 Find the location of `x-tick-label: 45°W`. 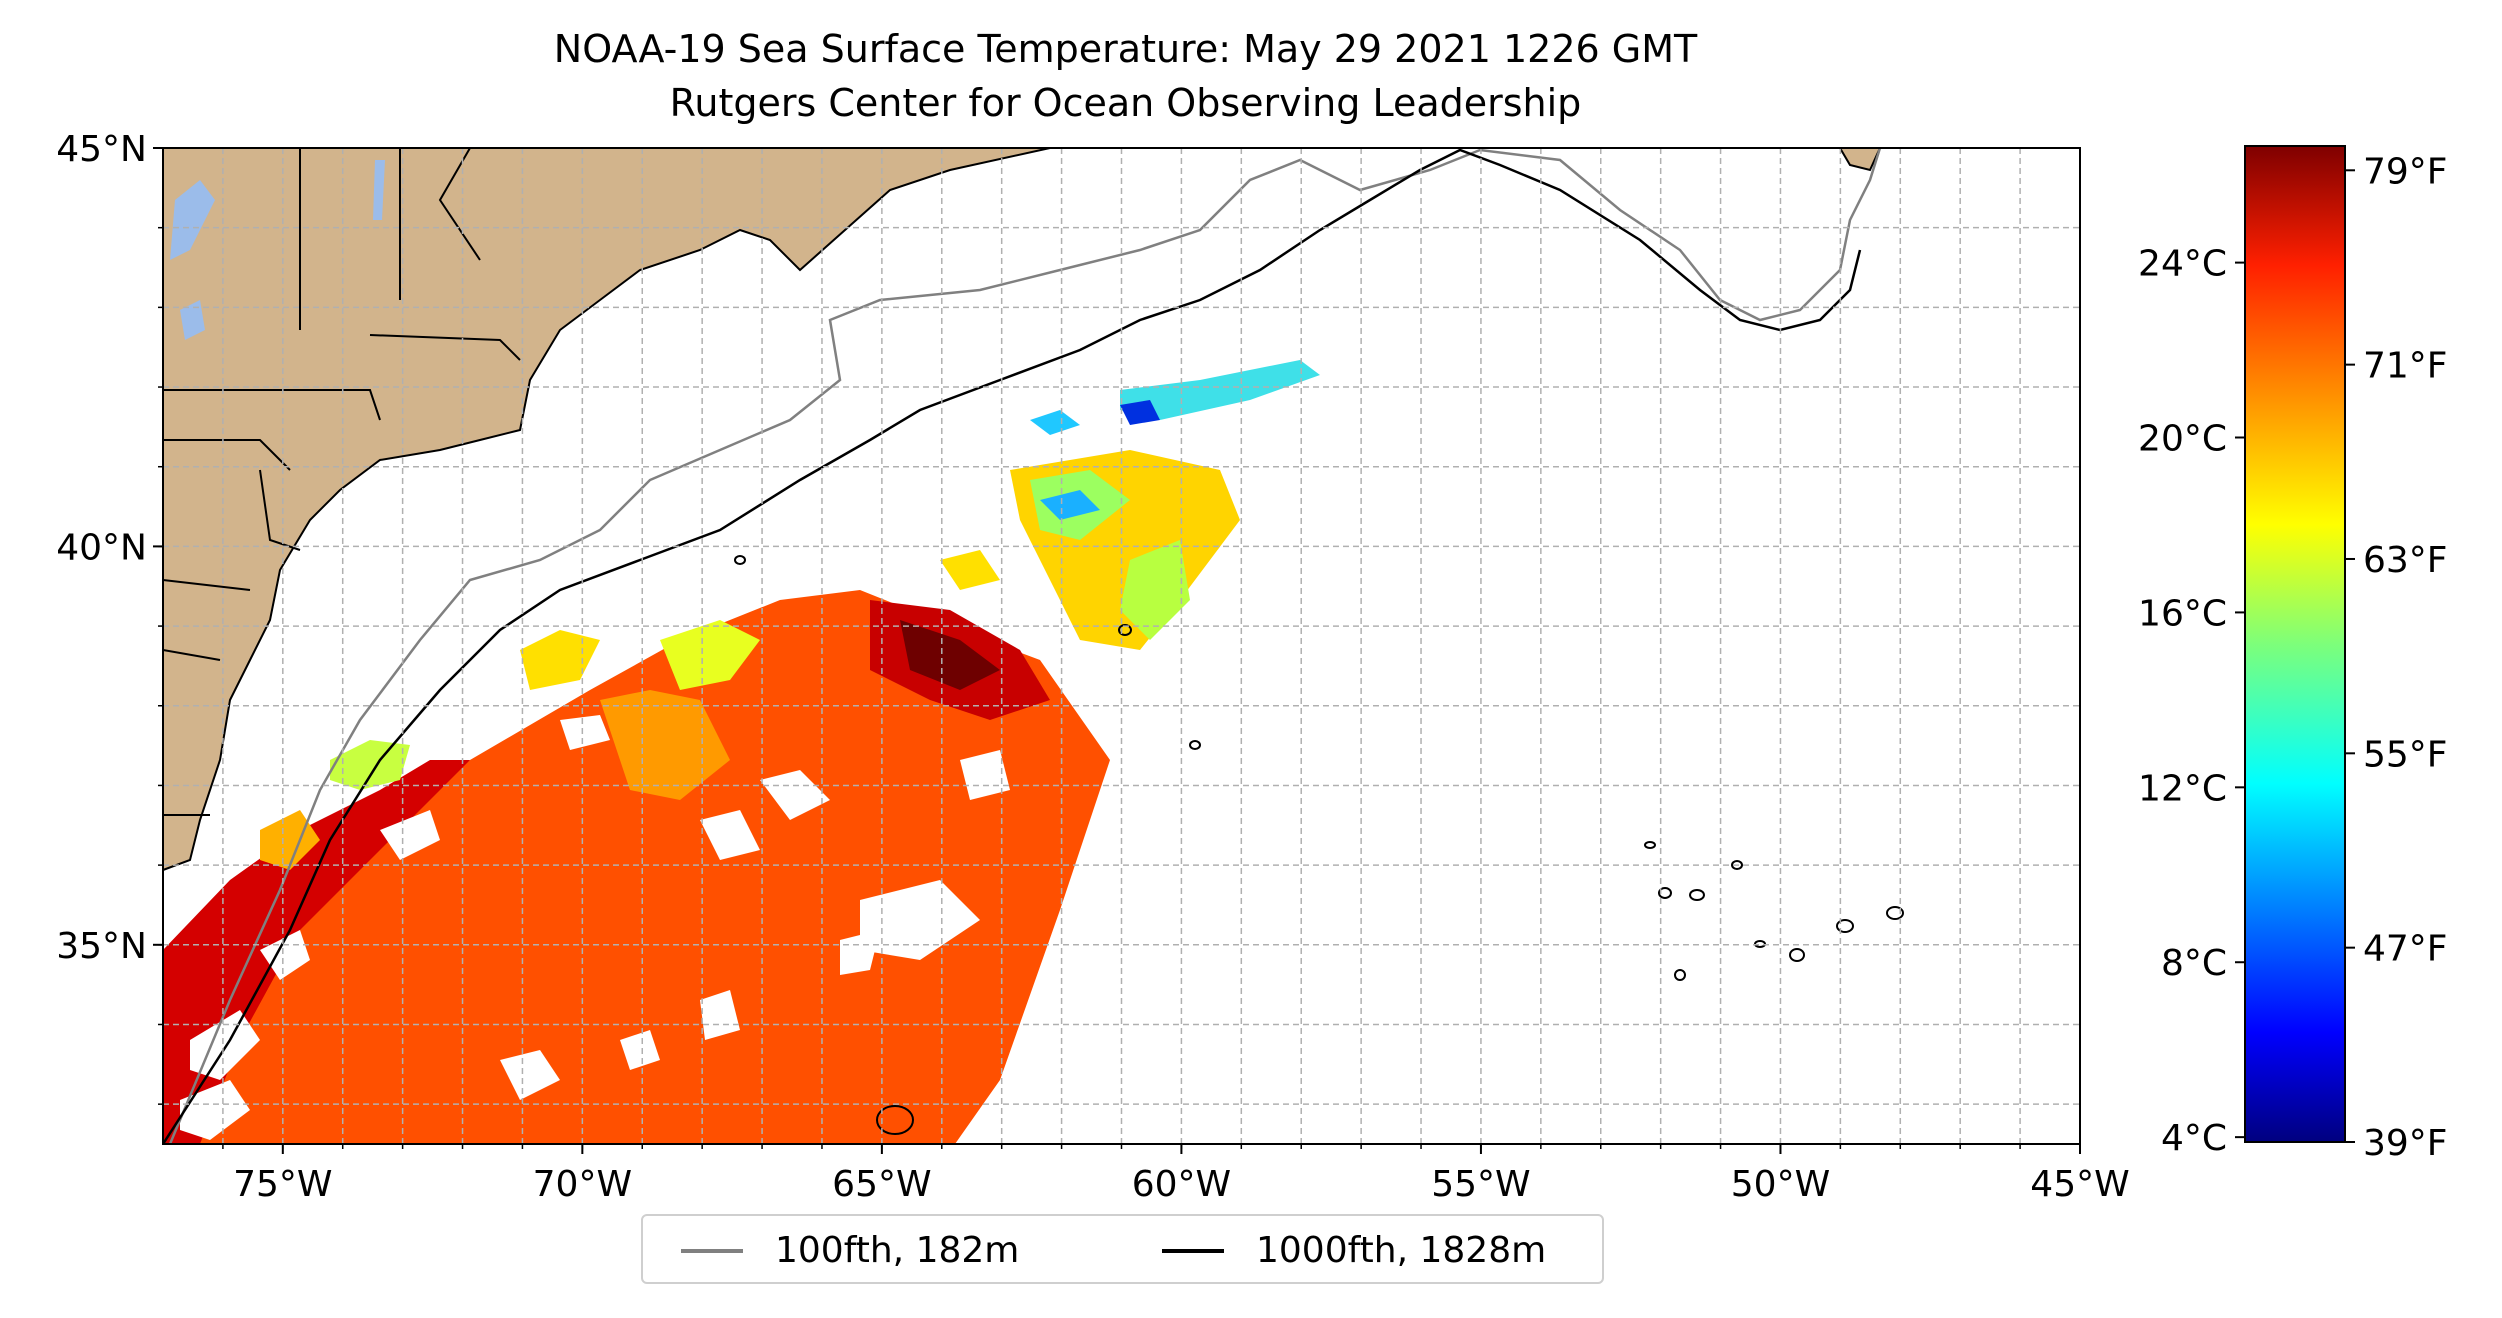

x-tick-label: 45°W is located at coordinates (2079, 1184).